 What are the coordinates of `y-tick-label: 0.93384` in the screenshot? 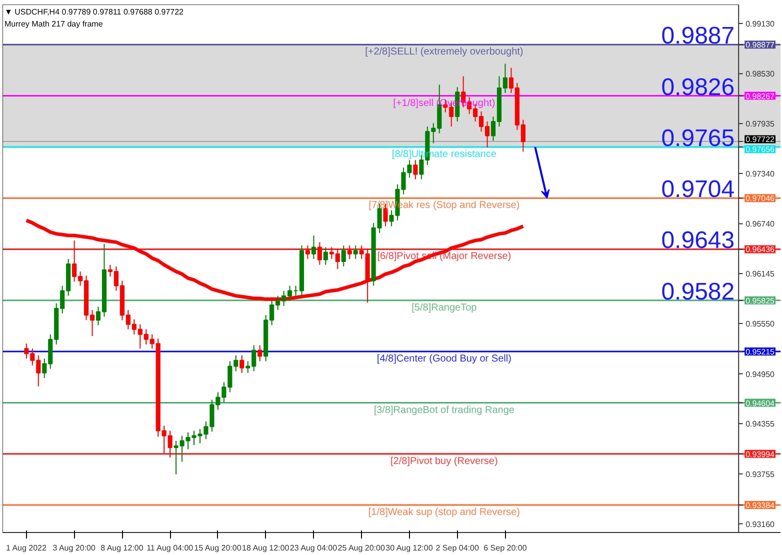 It's located at (761, 505).